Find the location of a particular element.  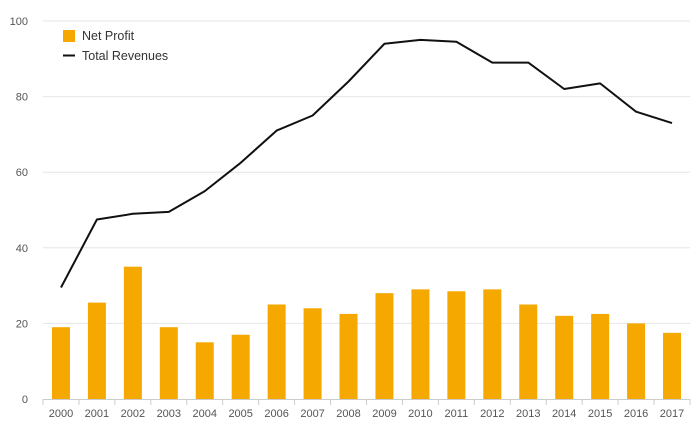

x-tick-label-2017: 2017 is located at coordinates (672, 414).